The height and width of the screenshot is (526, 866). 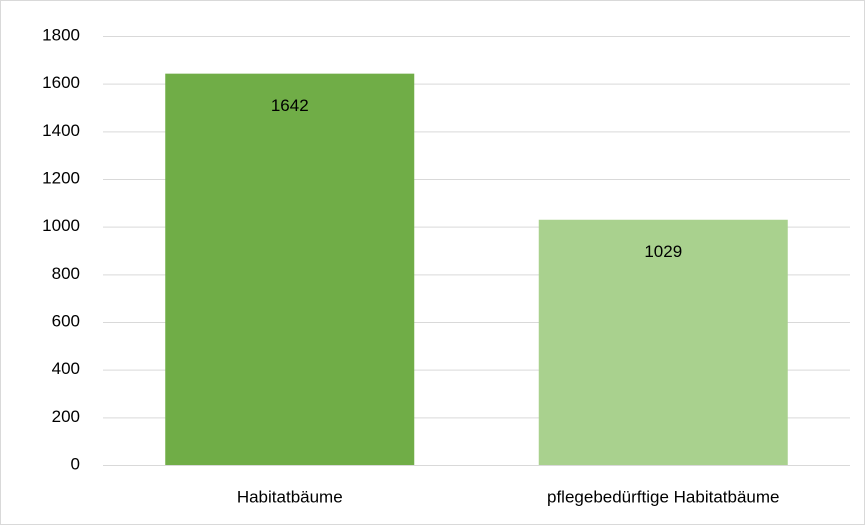 I want to click on bar, so click(x=663, y=342).